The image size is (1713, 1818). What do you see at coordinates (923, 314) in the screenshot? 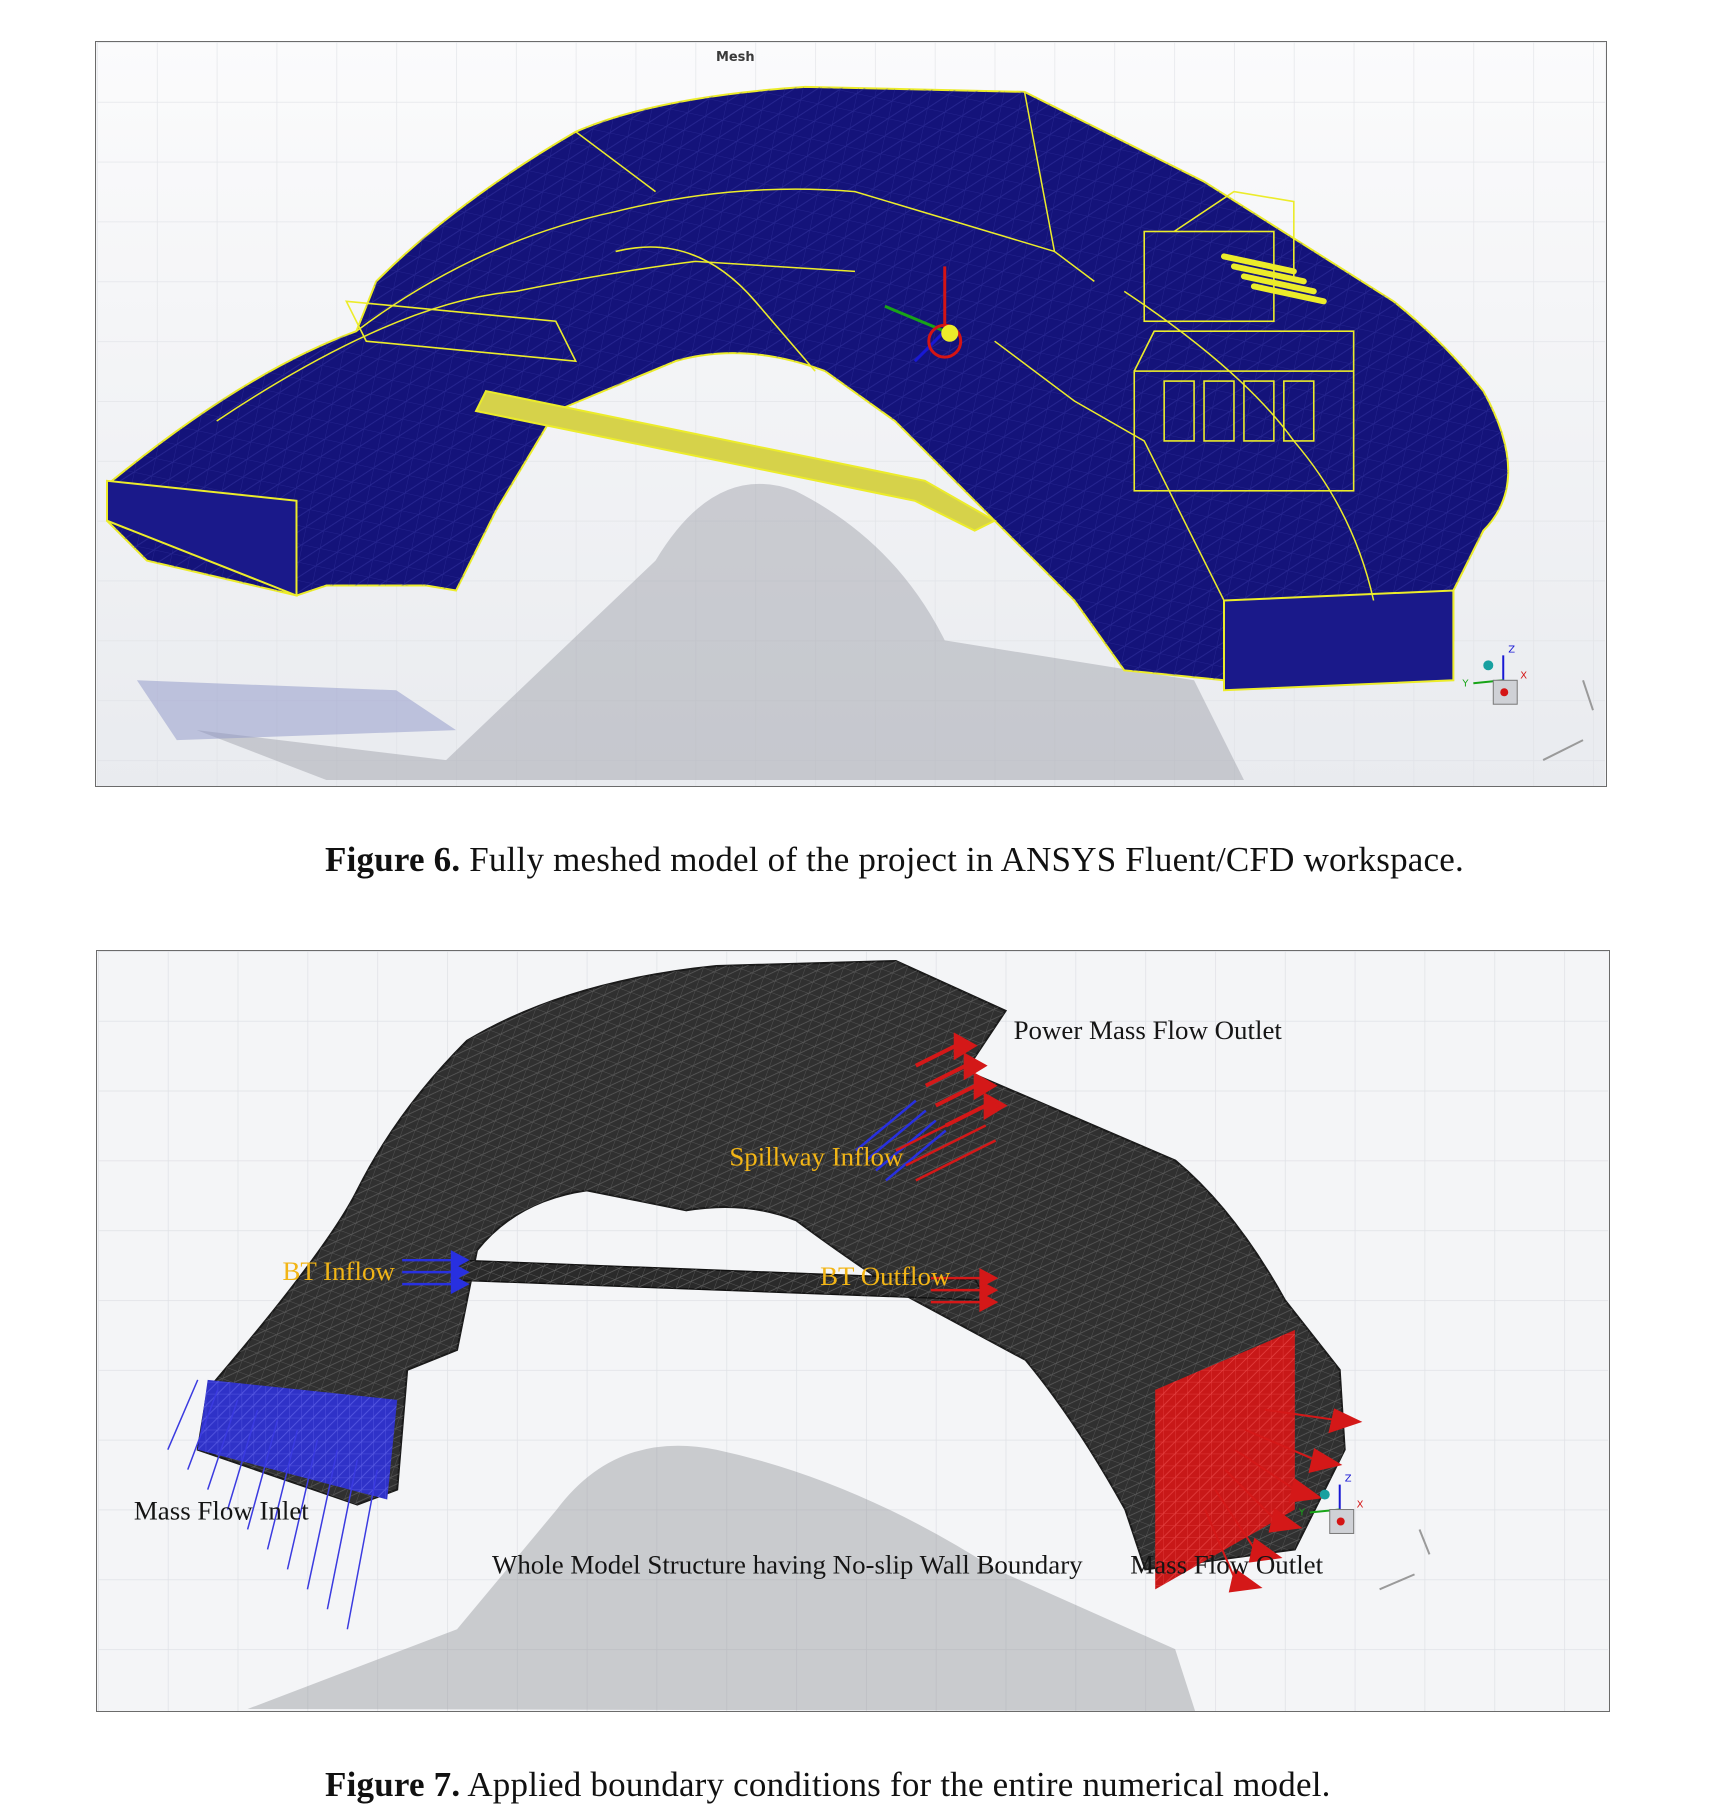
I see `origin-triad` at bounding box center [923, 314].